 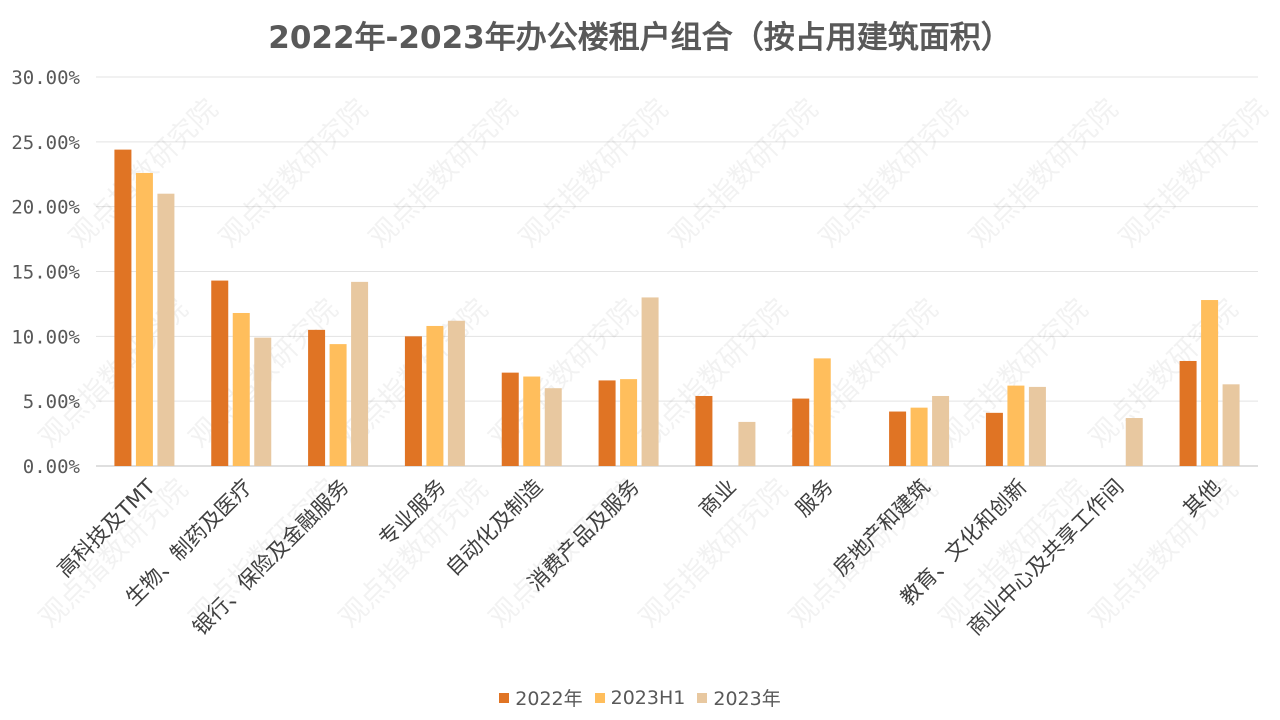 I want to click on legend-item: 2023H1, so click(x=640, y=697).